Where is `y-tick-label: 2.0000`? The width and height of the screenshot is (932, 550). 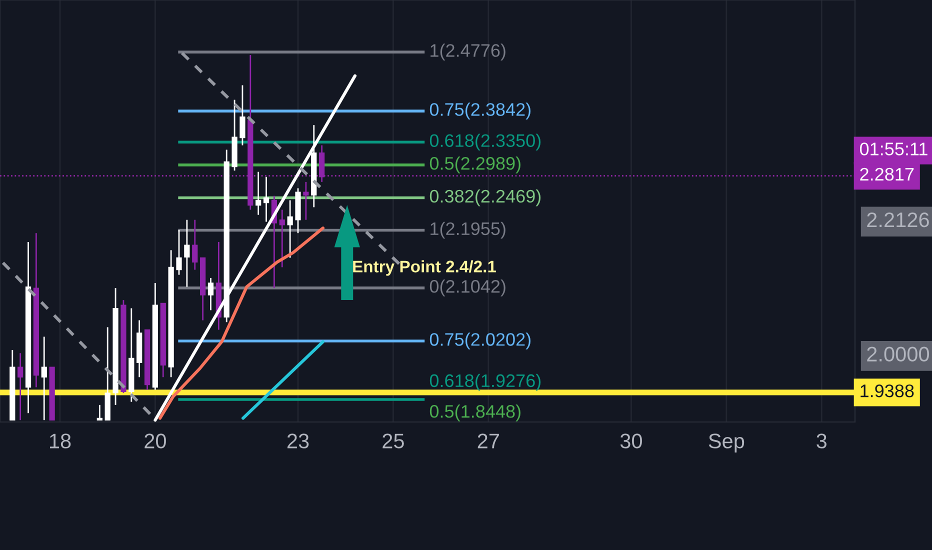
y-tick-label: 2.0000 is located at coordinates (898, 354).